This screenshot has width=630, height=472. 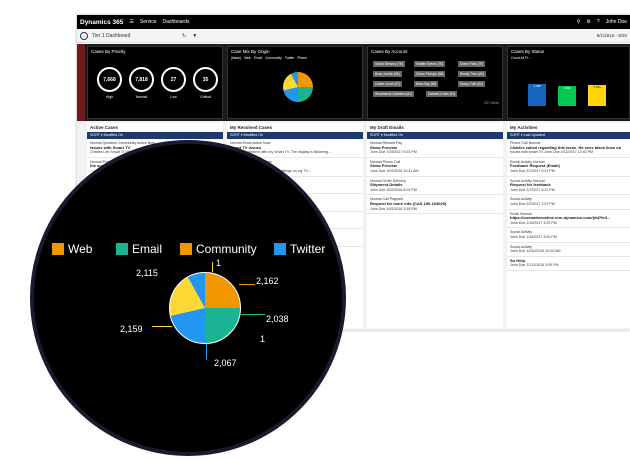 What do you see at coordinates (530, 185) in the screenshot?
I see `item-title: Request for feedback` at bounding box center [530, 185].